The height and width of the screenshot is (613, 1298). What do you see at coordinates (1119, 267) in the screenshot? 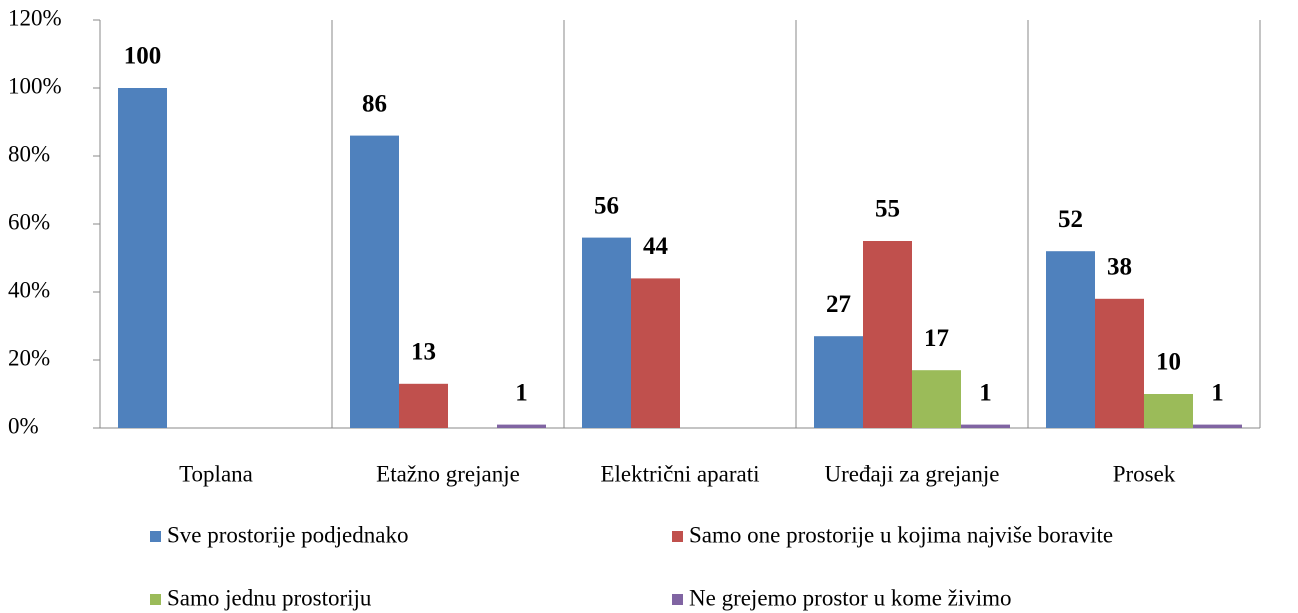
I see `value-label: 38` at bounding box center [1119, 267].